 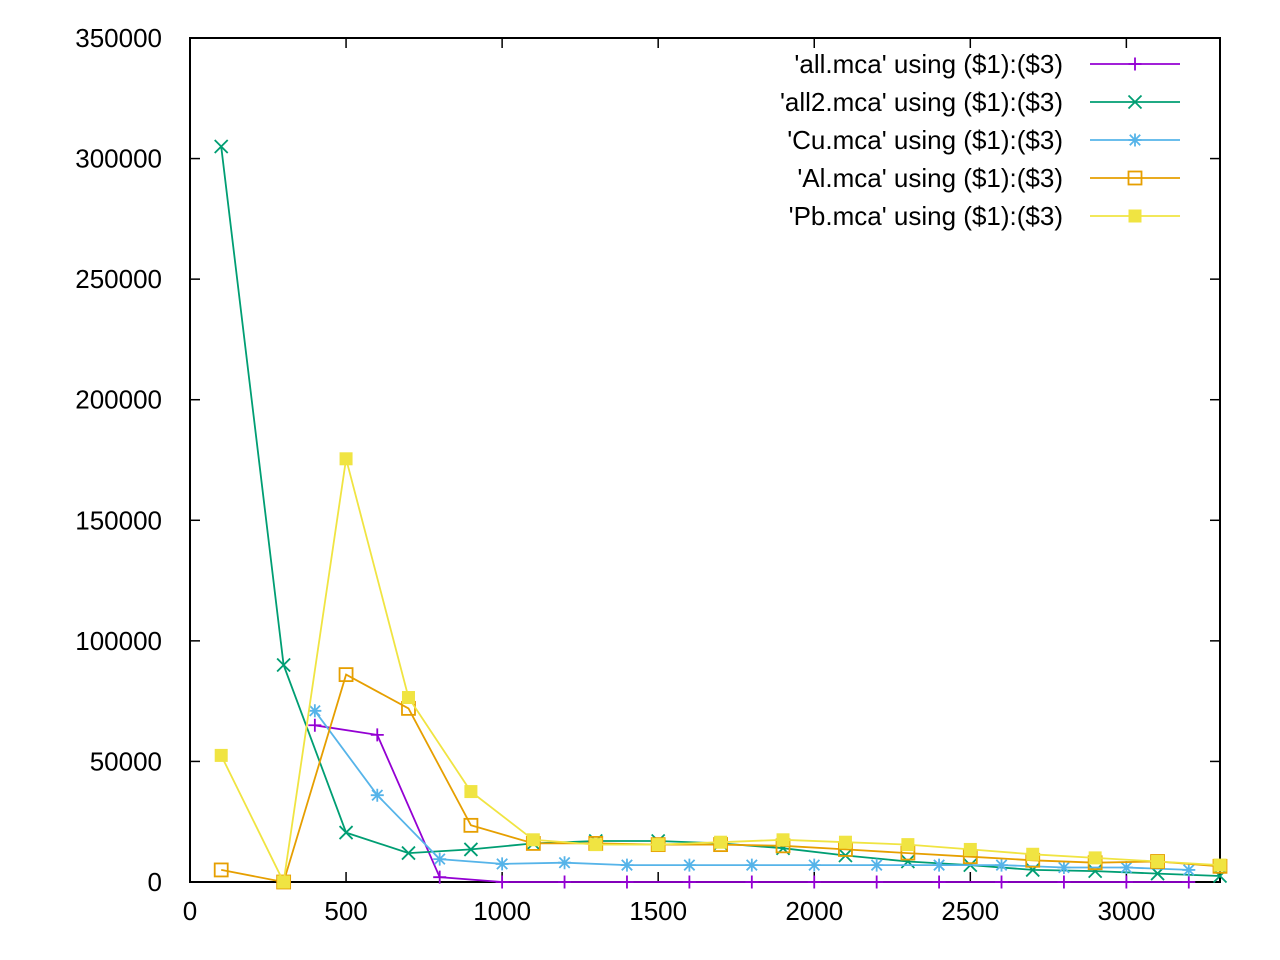 What do you see at coordinates (926, 216) in the screenshot?
I see `legend-label: 'Pb.mca' using ($1):($3)` at bounding box center [926, 216].